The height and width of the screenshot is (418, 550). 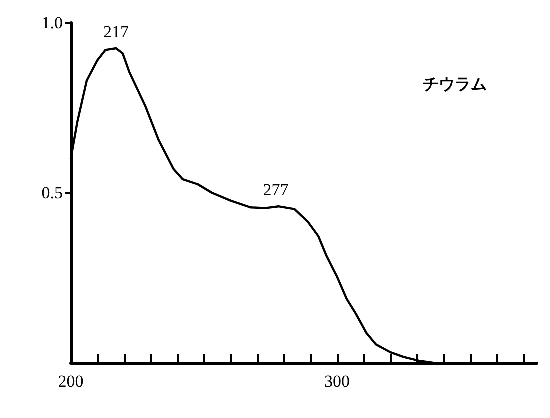 I want to click on annotation: チウラム, so click(x=455, y=84).